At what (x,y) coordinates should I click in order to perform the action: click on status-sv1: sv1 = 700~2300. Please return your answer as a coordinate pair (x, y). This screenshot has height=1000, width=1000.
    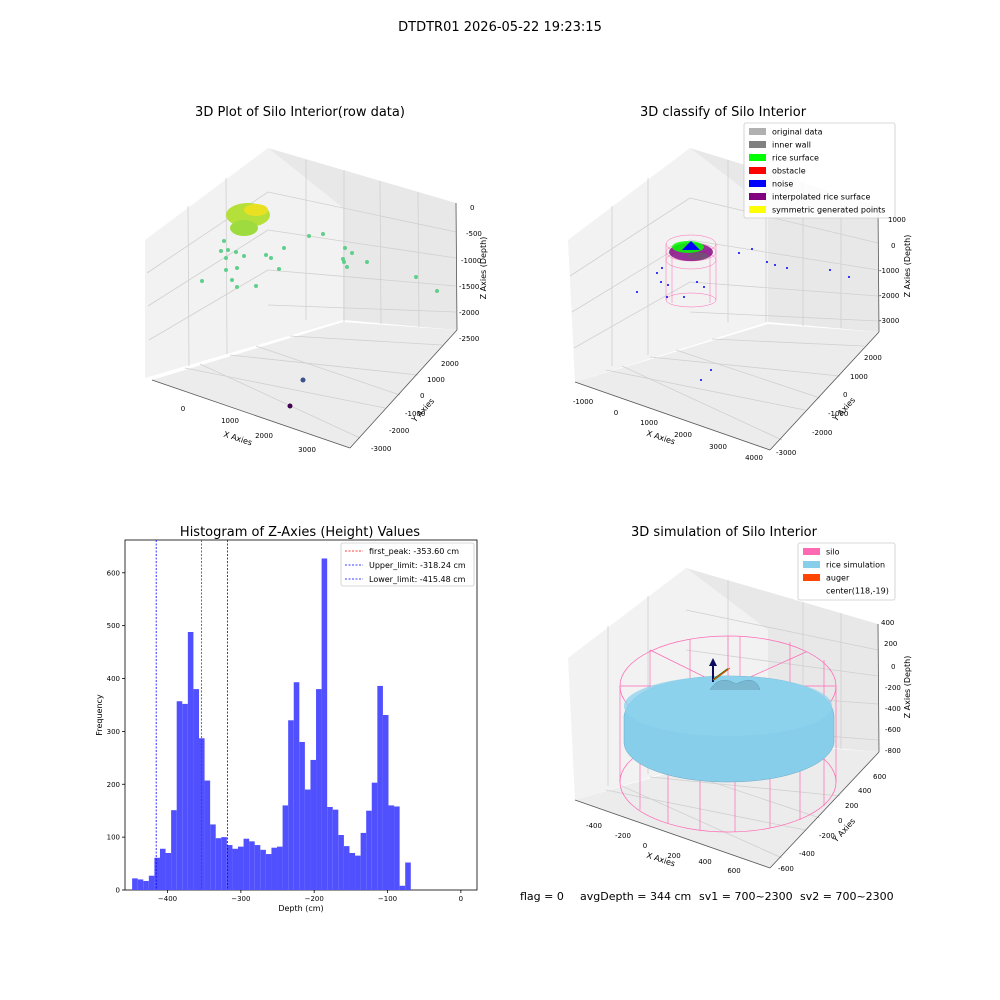
    Looking at the image, I should click on (746, 896).